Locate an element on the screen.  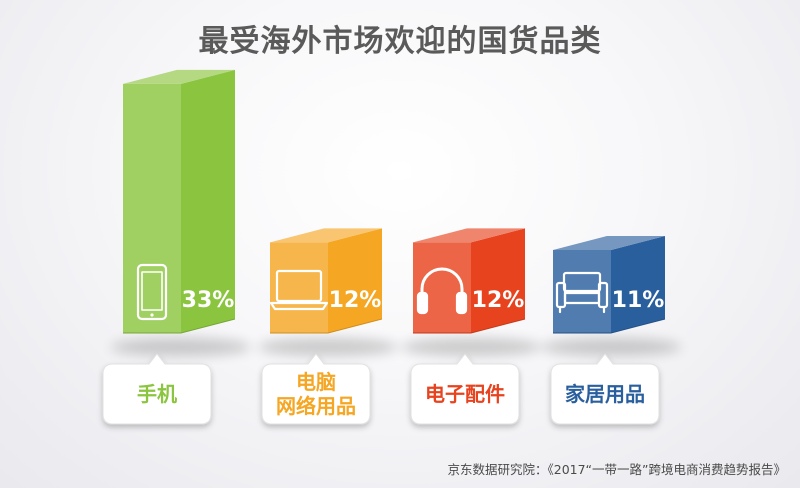
bar-1: 33% is located at coordinates (181, 212).